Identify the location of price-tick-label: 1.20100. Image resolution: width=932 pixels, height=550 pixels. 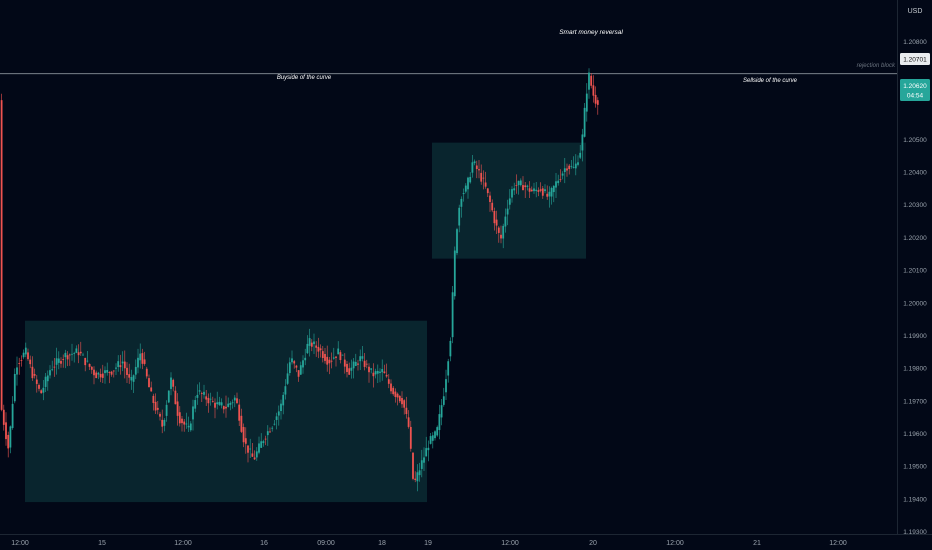
(915, 271).